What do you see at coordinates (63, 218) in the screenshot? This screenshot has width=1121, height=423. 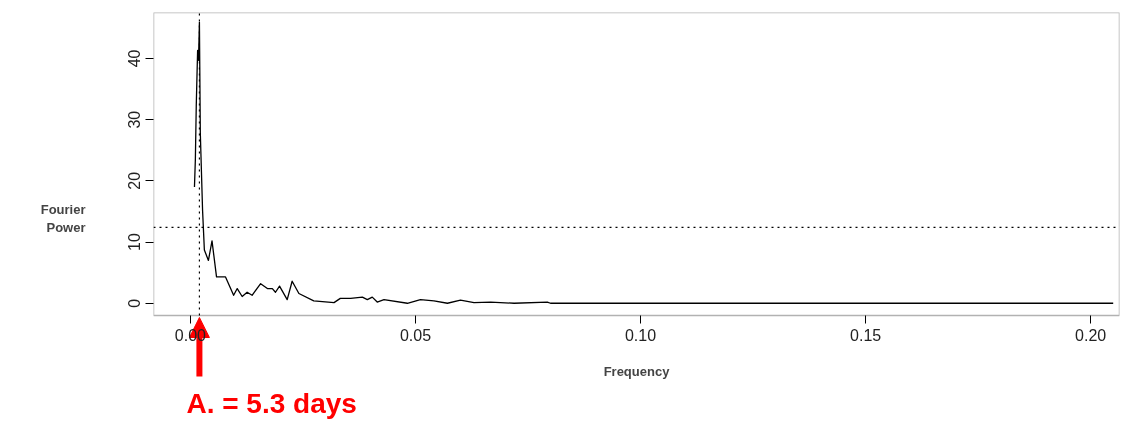 I see `y-axis-title: Fourier Power` at bounding box center [63, 218].